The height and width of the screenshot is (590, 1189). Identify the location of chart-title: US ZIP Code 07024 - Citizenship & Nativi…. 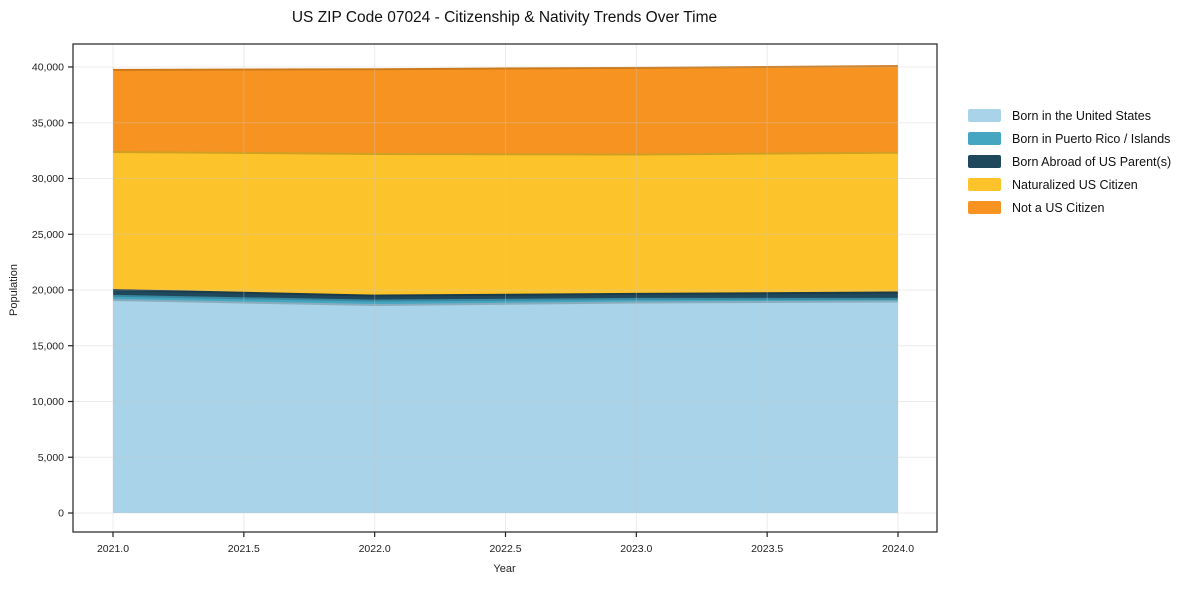
(504, 17).